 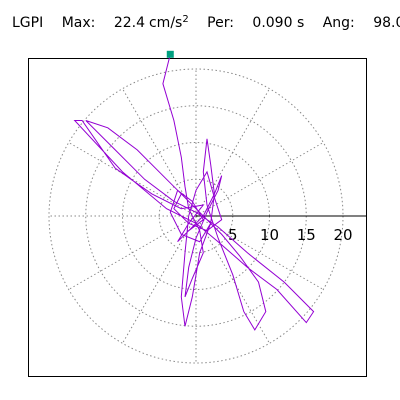 I want to click on period-value: 0.090 s, so click(x=278, y=23).